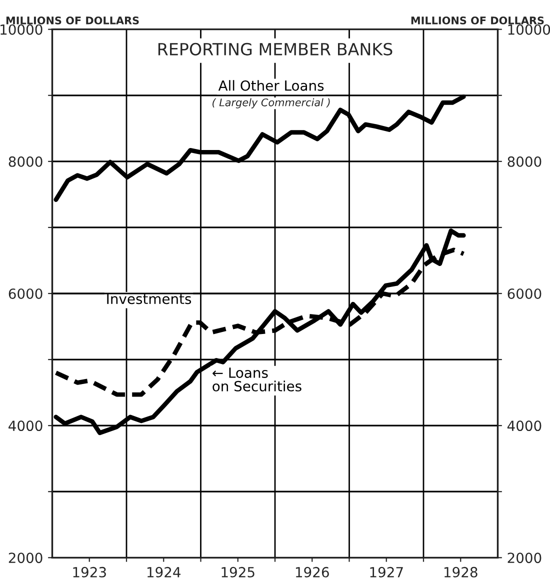  I want to click on y2-tick-label: 8000, so click(525, 161).